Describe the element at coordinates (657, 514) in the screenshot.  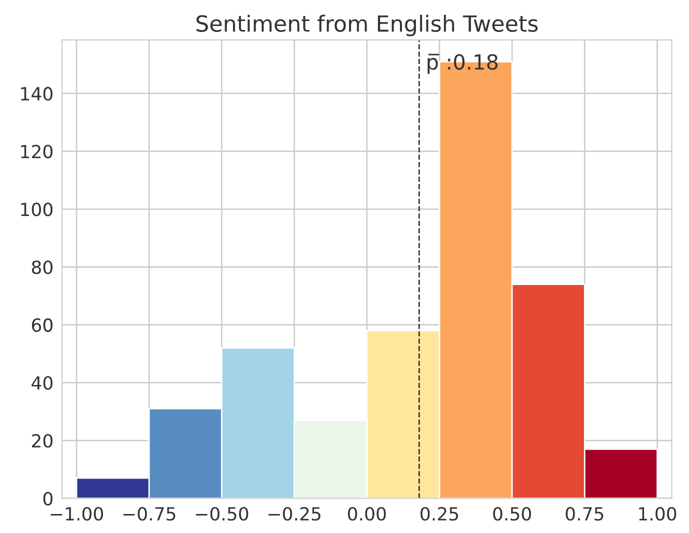
I see `x-tick-label: 1.00` at that location.